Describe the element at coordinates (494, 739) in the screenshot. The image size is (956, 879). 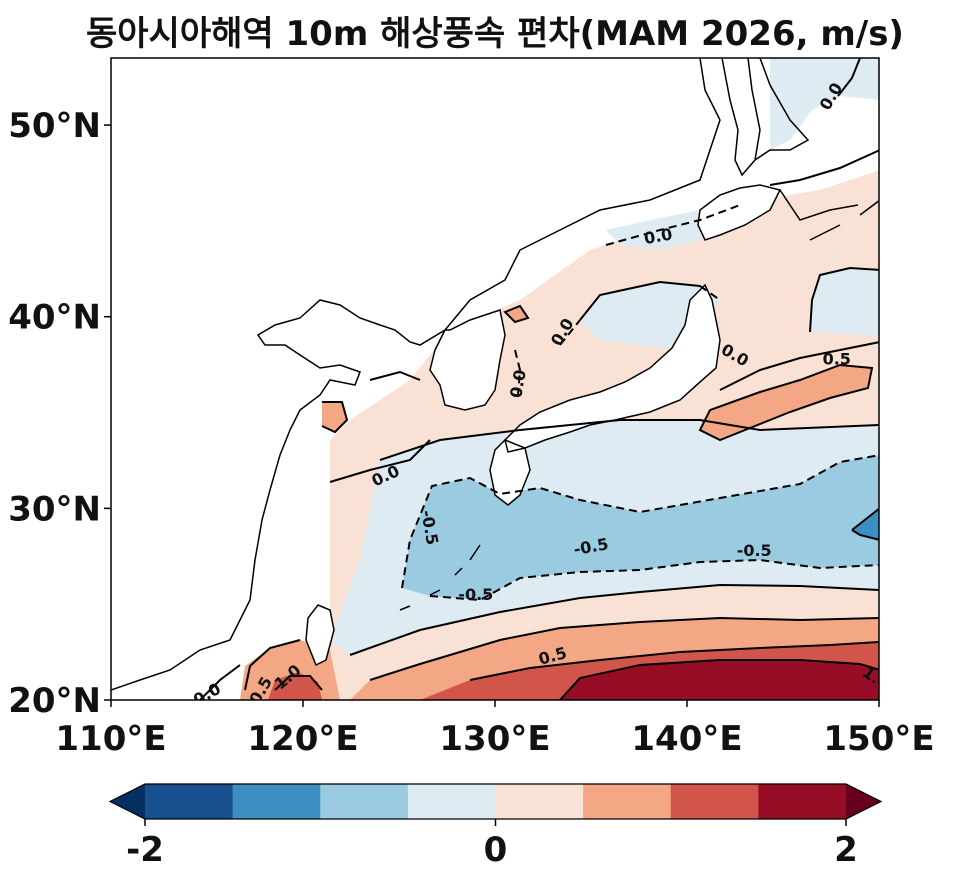
I see `x-tick-label: 130°E` at that location.